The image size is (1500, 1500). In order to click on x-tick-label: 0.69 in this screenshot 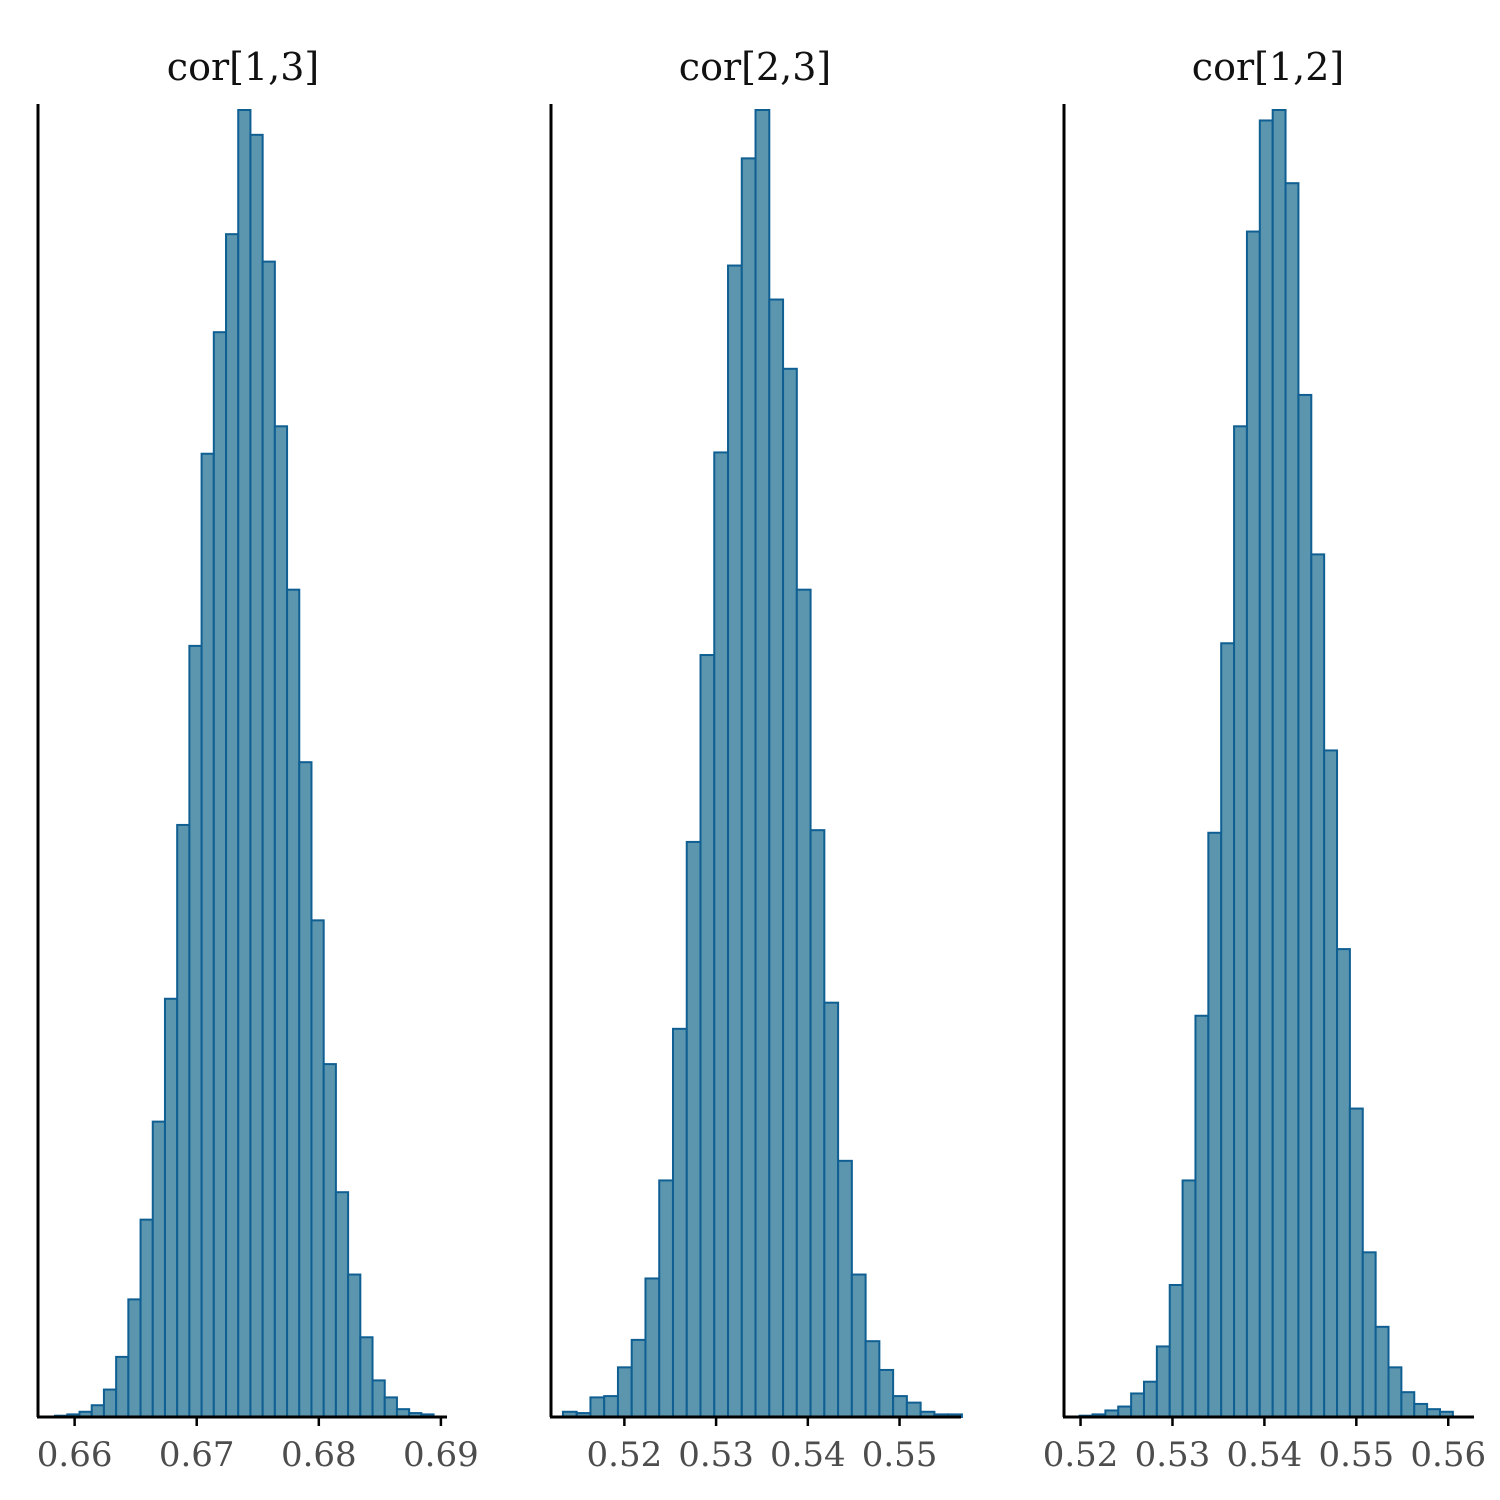, I will do `click(441, 1455)`.